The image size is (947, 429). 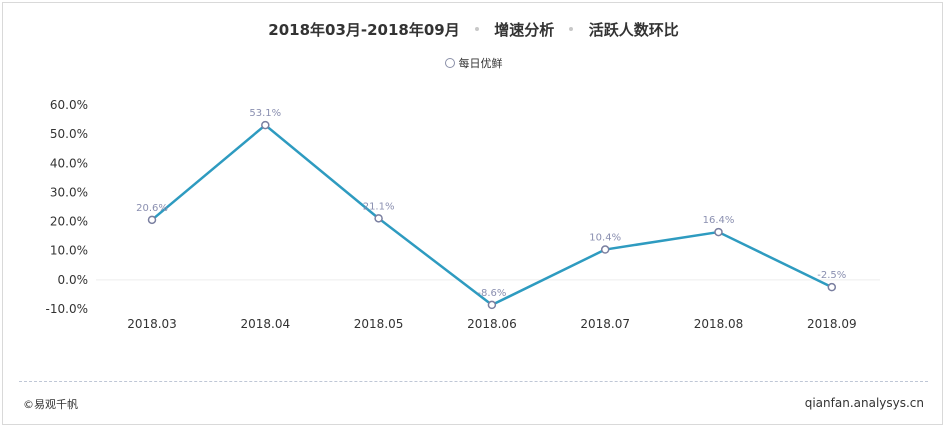 I want to click on x-tick-label: 2018.06, so click(x=492, y=324).